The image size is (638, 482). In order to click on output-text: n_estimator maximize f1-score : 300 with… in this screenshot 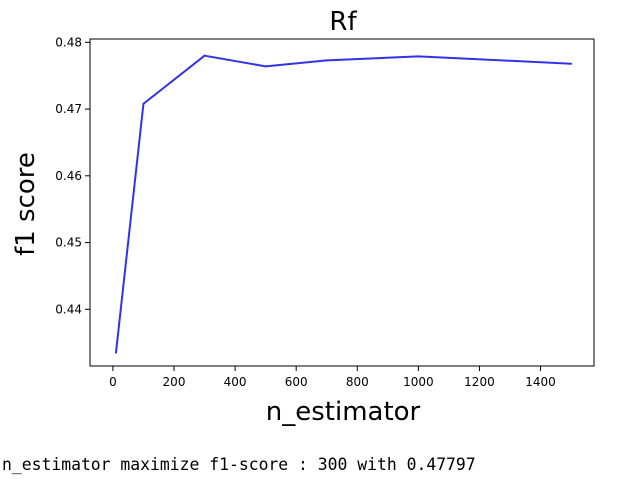, I will do `click(239, 464)`.